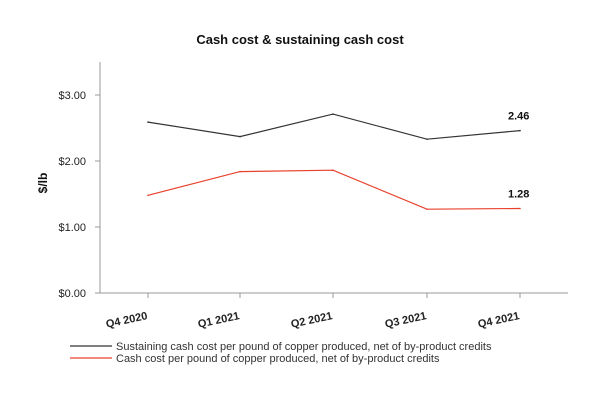 This screenshot has width=600, height=405. Describe the element at coordinates (518, 195) in the screenshot. I see `data-label: 1.28` at that location.